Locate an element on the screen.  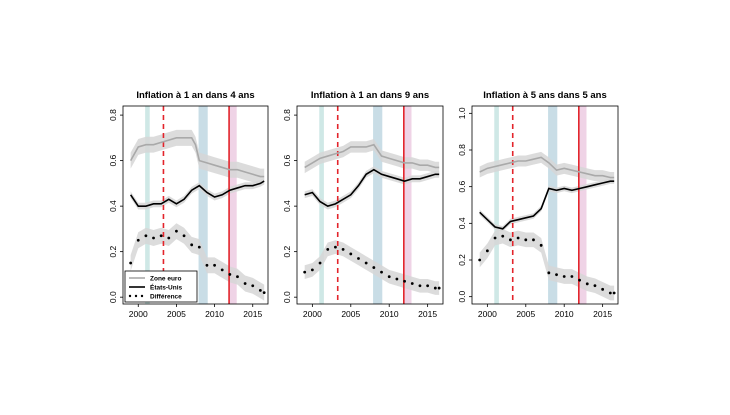
plot-frame is located at coordinates (195, 205).